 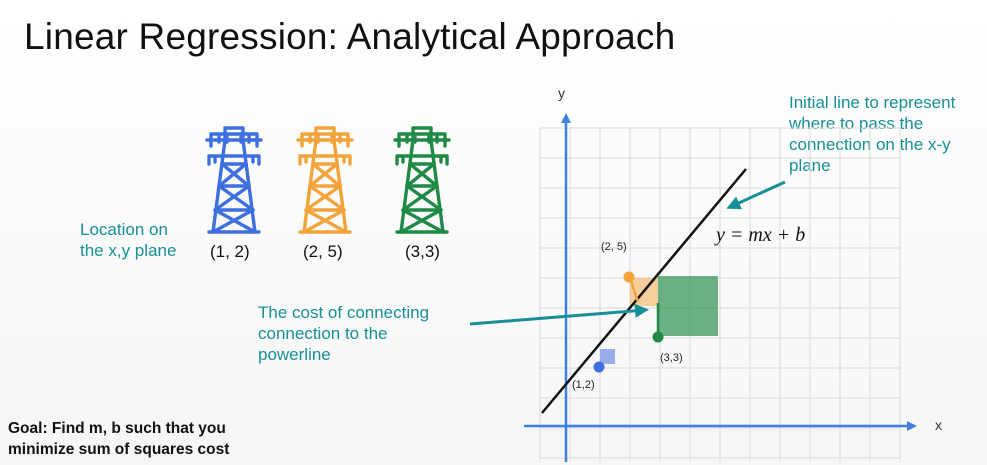 I want to click on orange-power-tower-icon, so click(x=325, y=180).